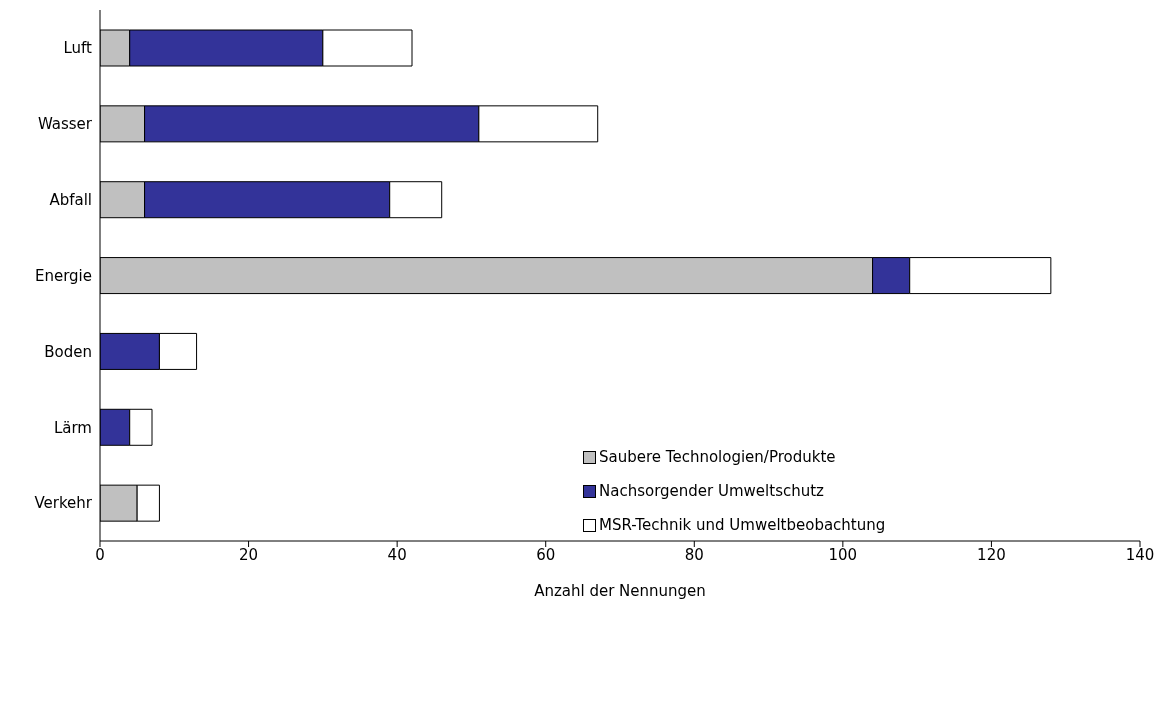 This screenshot has height=717, width=1165. Describe the element at coordinates (843, 554) in the screenshot. I see `x-tick-label: 100` at that location.